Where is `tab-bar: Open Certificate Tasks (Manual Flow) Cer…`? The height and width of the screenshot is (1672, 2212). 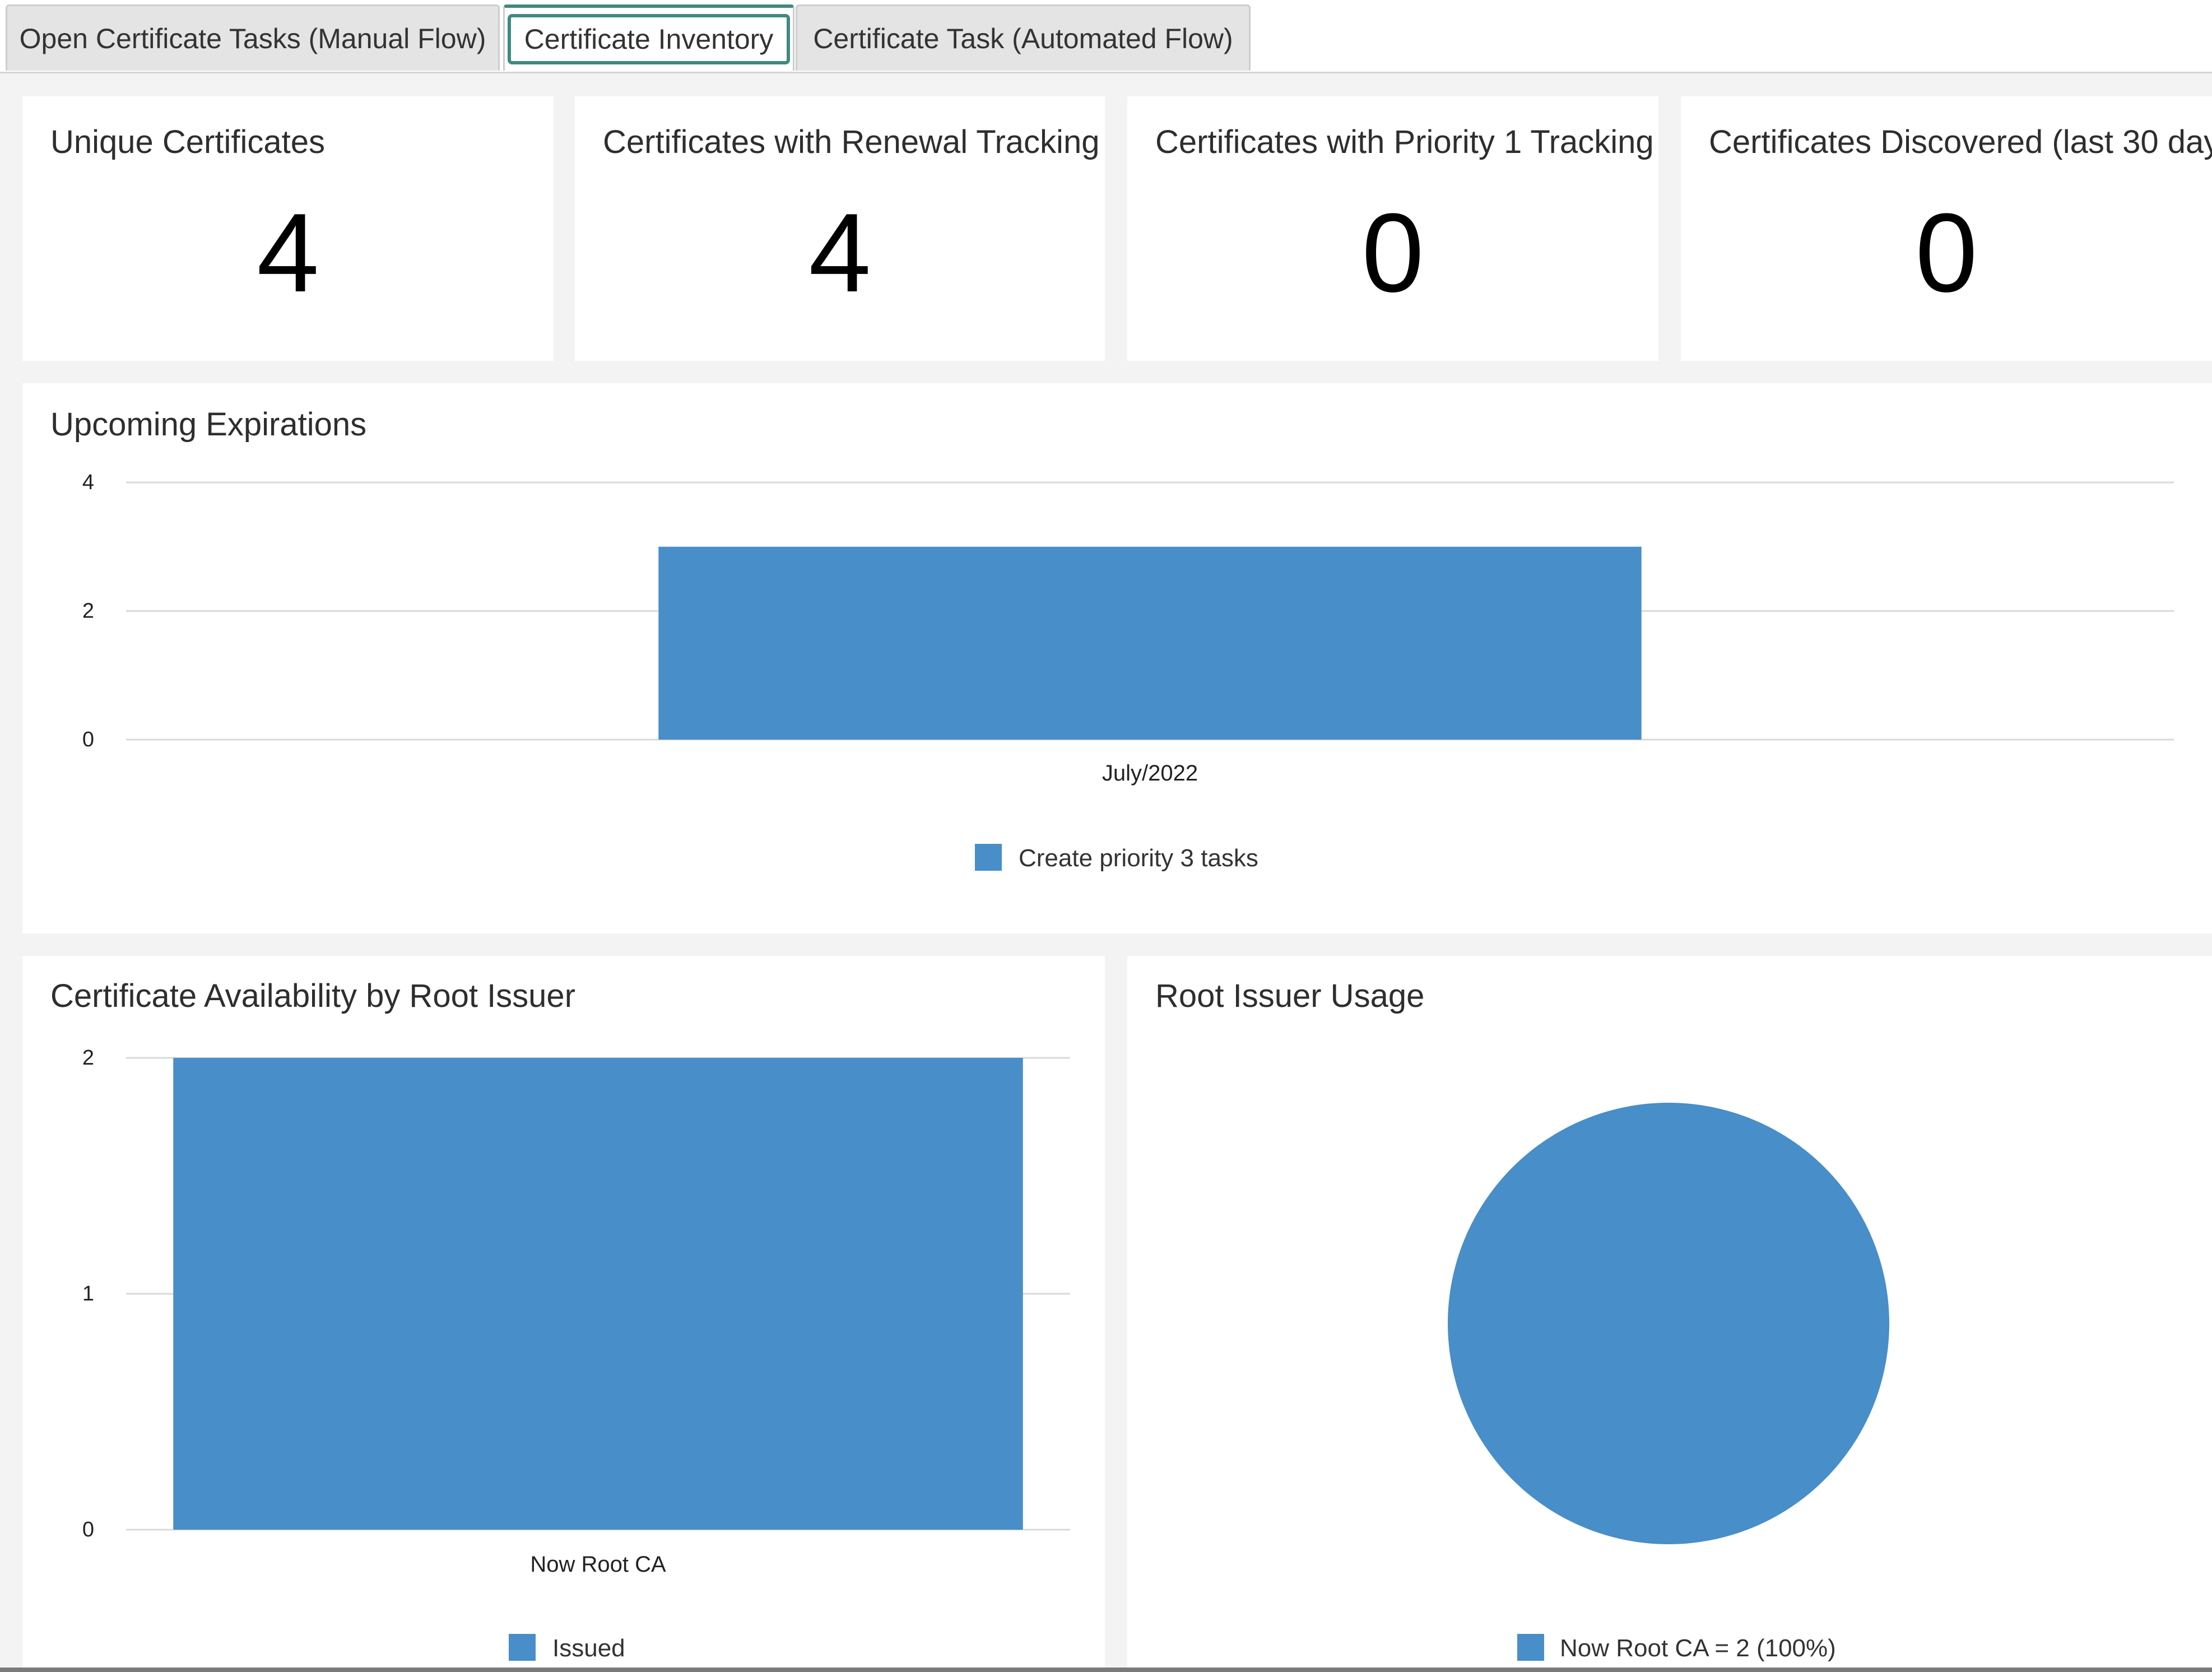 tab-bar: Open Certificate Tasks (Manual Flow) Cer… is located at coordinates (1106, 37).